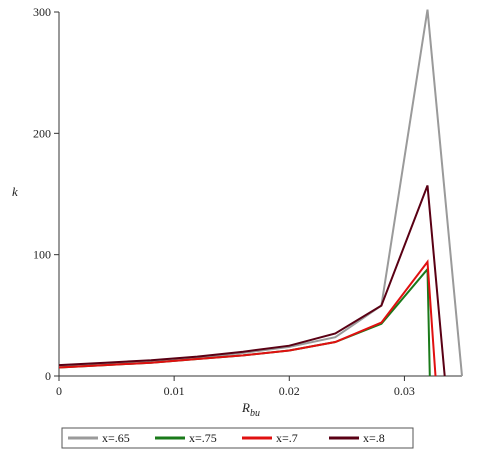 This screenshot has height=463, width=482. I want to click on x-axis-label-main: R, so click(245, 407).